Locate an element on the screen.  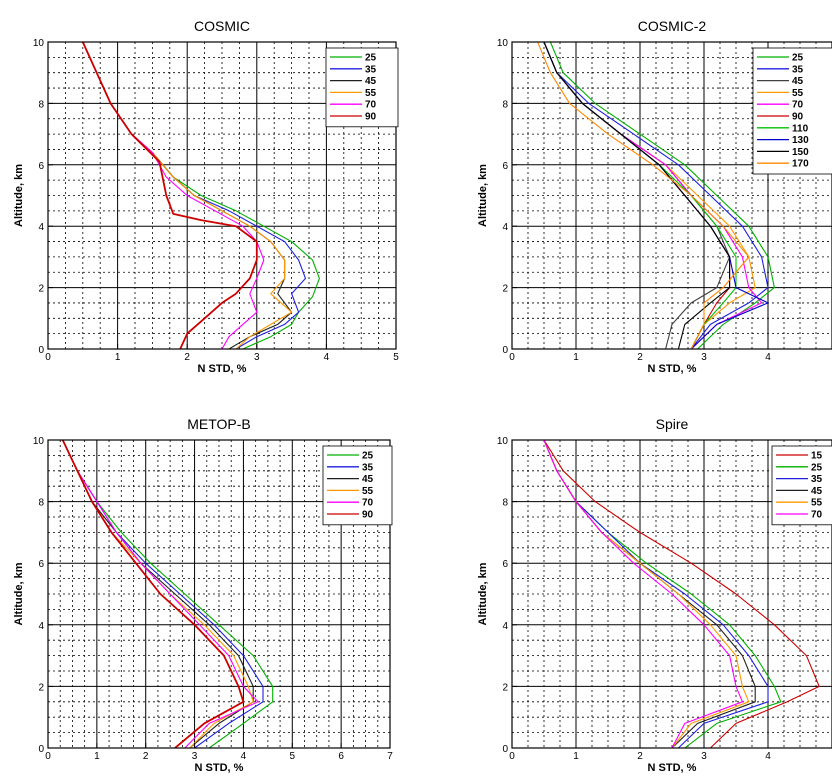
legend-label-130: 130 is located at coordinates (800, 140).